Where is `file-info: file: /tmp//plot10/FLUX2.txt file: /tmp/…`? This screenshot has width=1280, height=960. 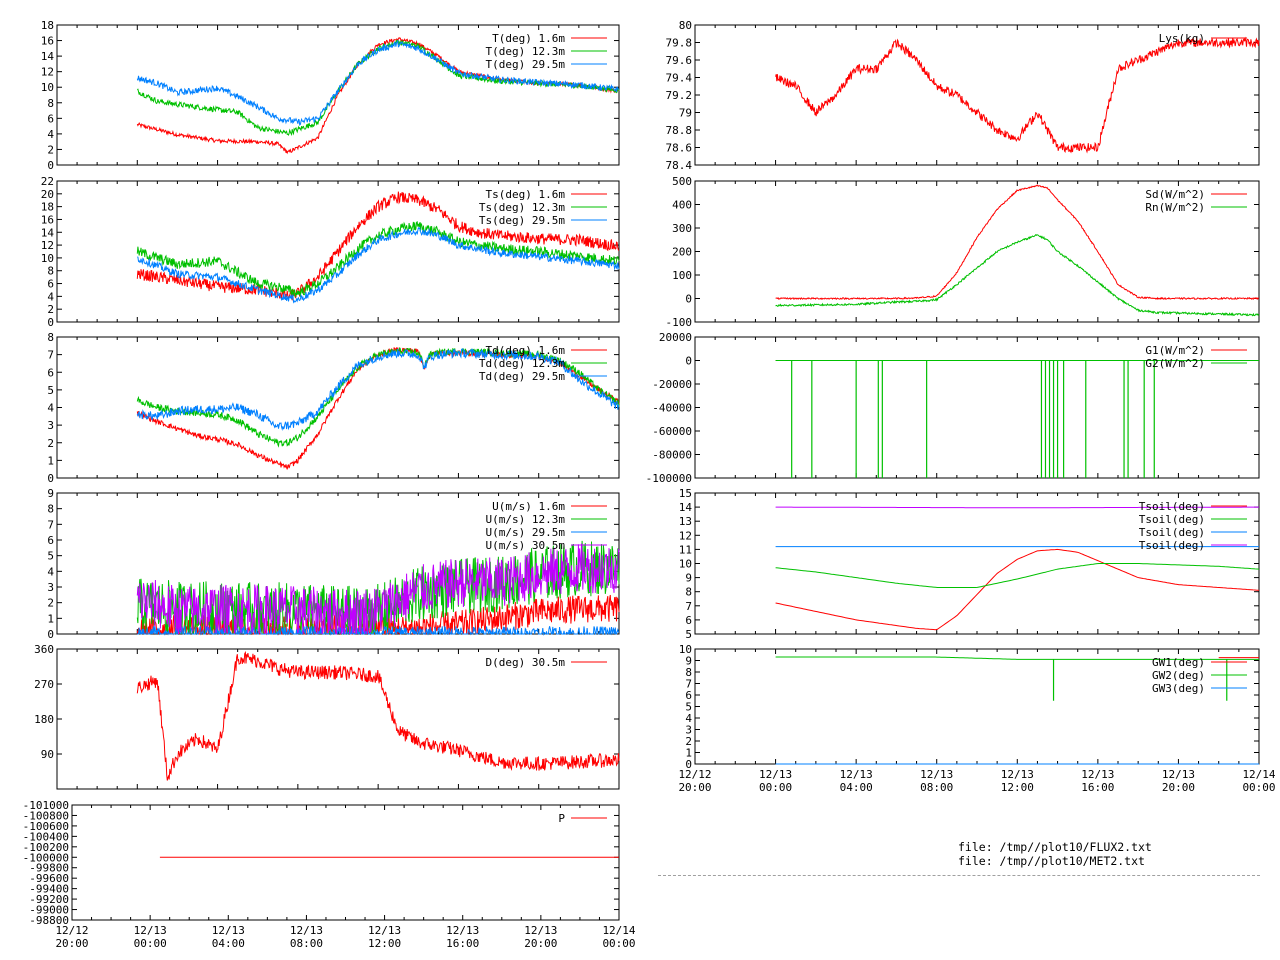 file-info: file: /tmp//plot10/FLUX2.txt file: /tmp/… is located at coordinates (1055, 854).